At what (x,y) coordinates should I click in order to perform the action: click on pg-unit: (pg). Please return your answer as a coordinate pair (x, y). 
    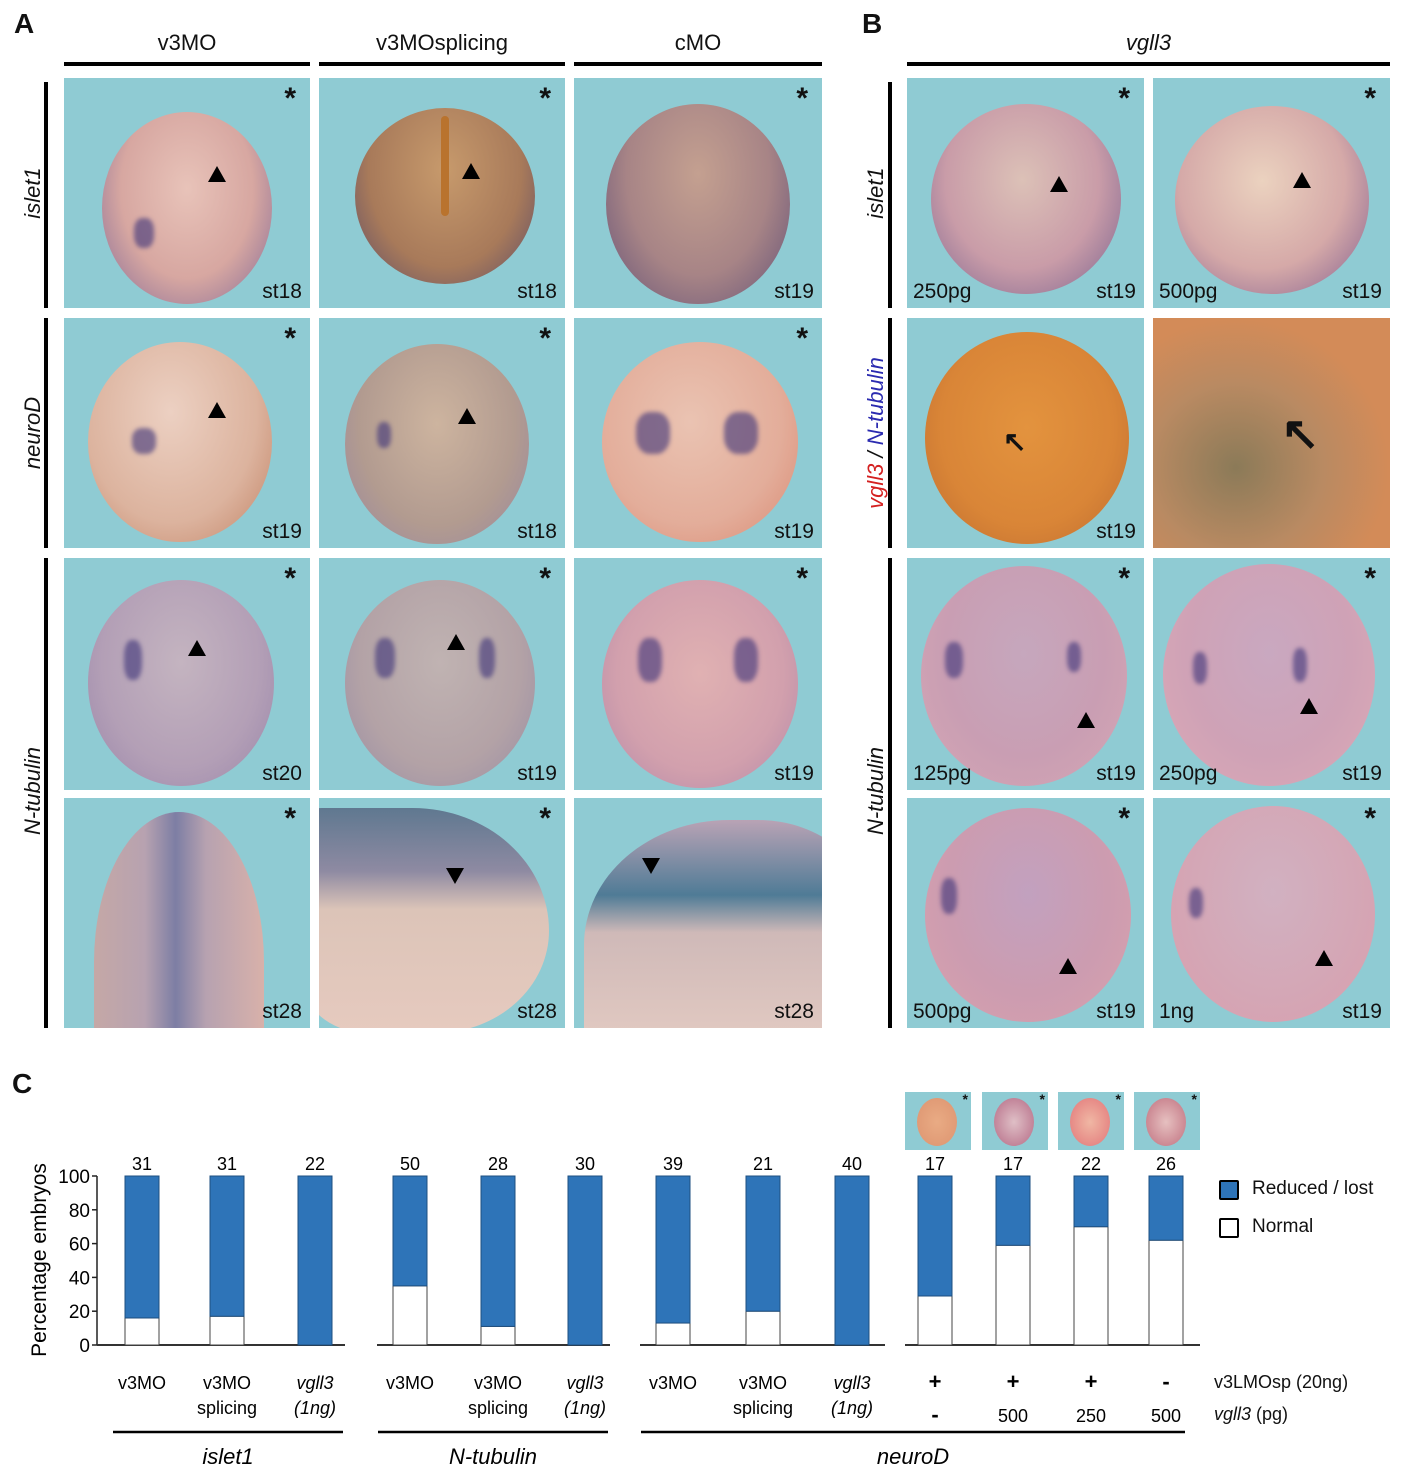
    Looking at the image, I should click on (1270, 1414).